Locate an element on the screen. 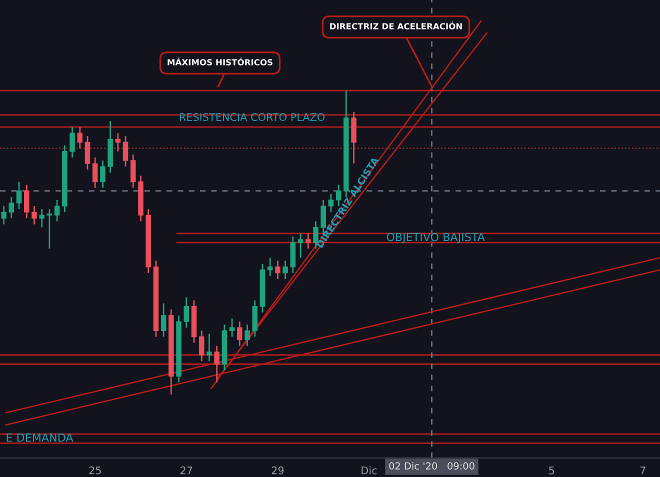 This screenshot has width=660, height=477. text: MÁXIMOS HISTÓRICOS is located at coordinates (220, 62).